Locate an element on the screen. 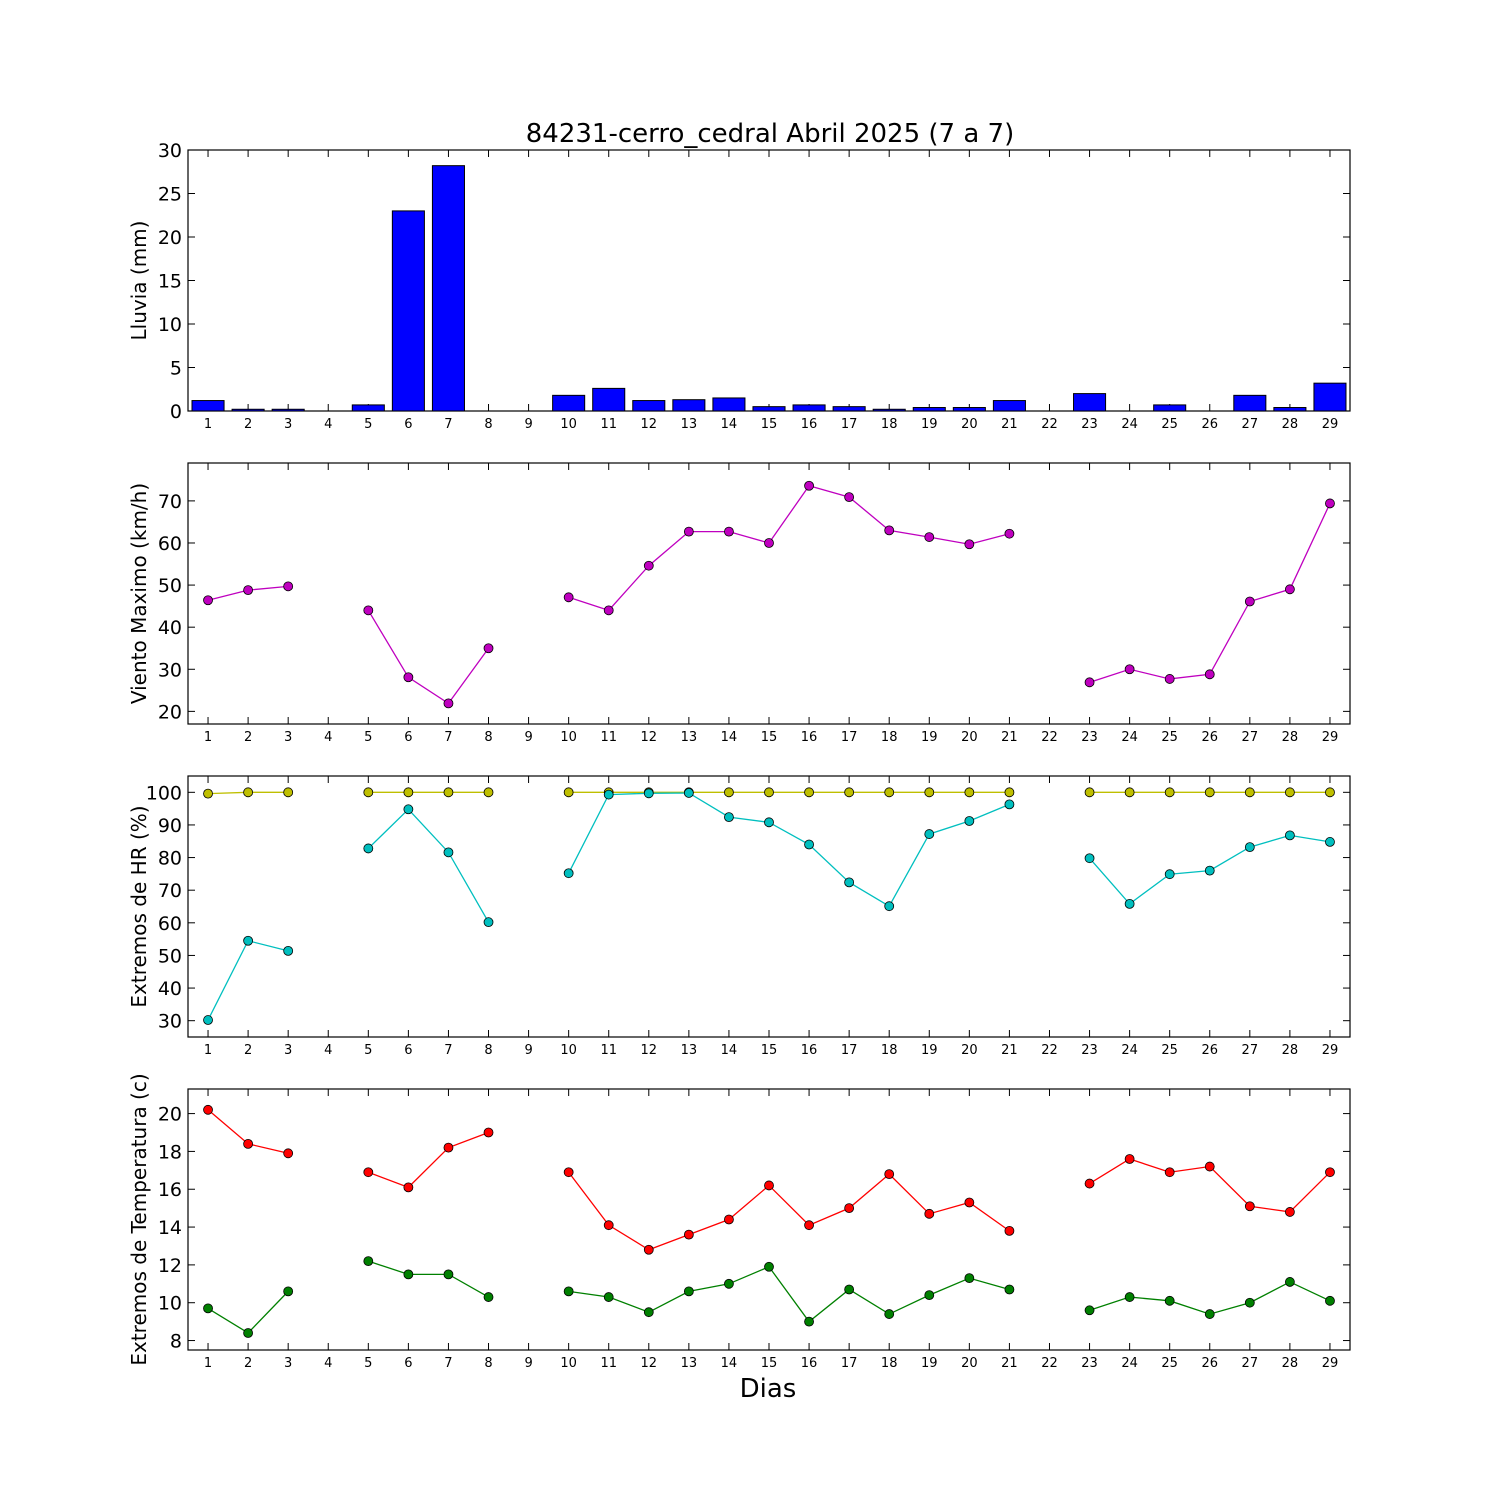 This screenshot has width=1500, height=1504. x-tick-label: 14 is located at coordinates (729, 424).